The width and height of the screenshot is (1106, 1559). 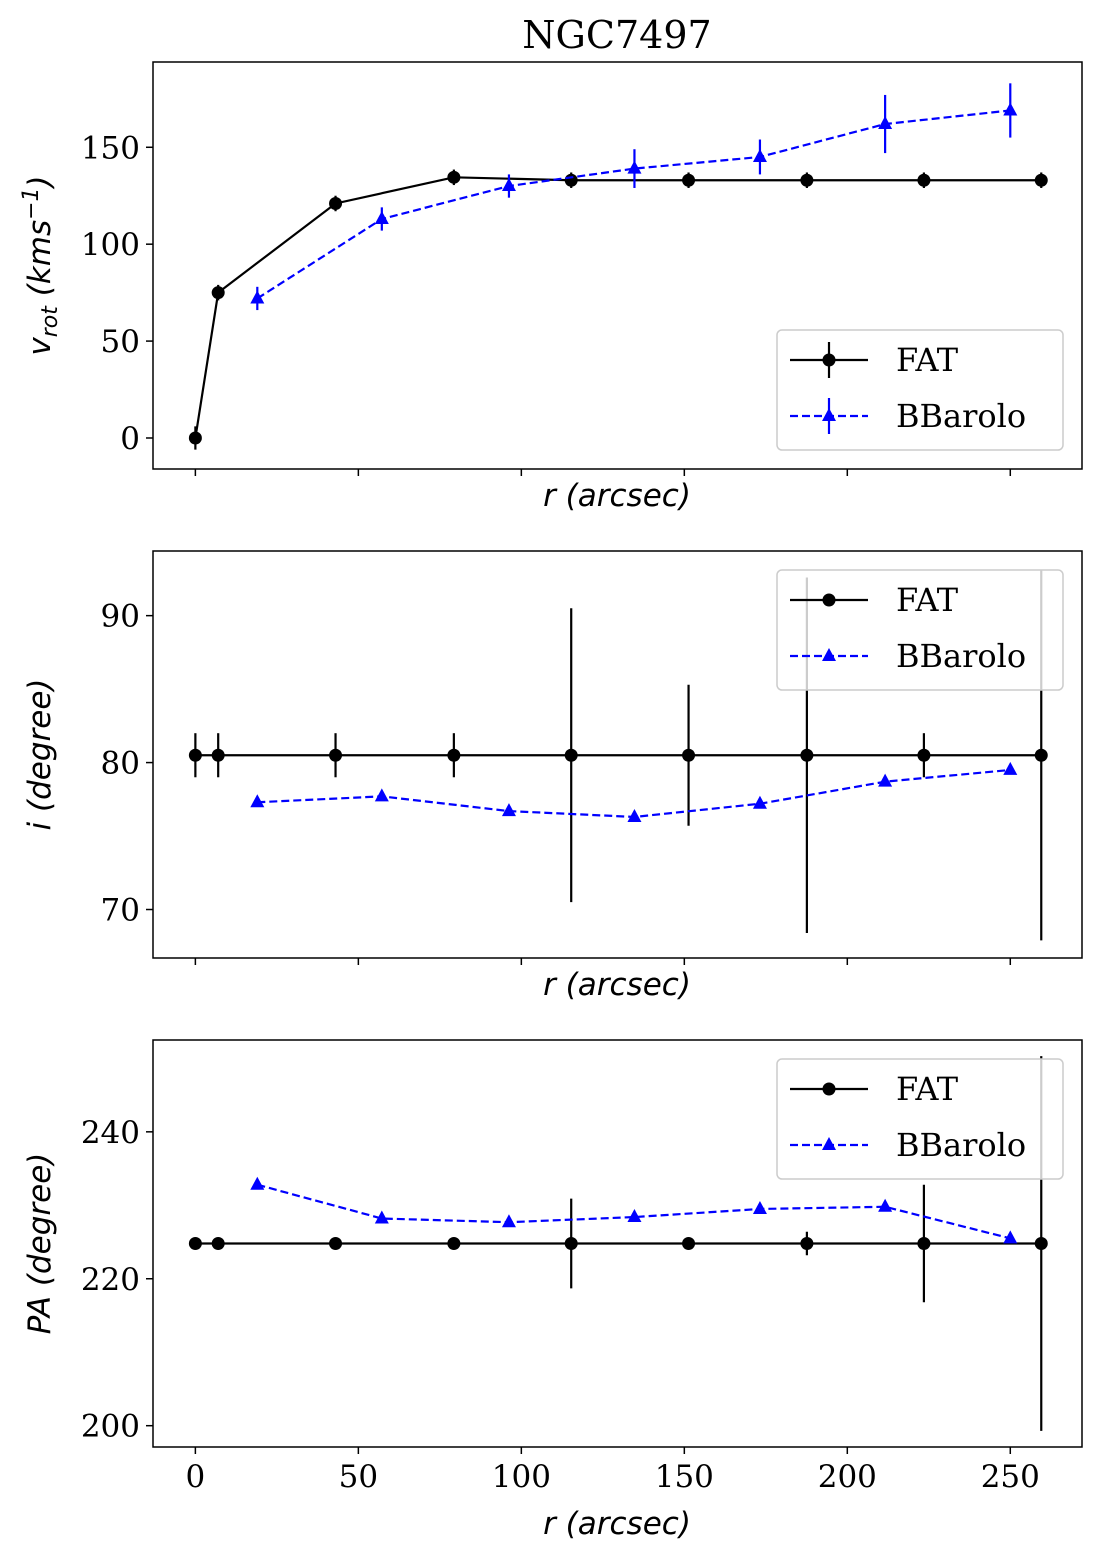 What do you see at coordinates (358, 1477) in the screenshot?
I see `x-tick-label: 50` at bounding box center [358, 1477].